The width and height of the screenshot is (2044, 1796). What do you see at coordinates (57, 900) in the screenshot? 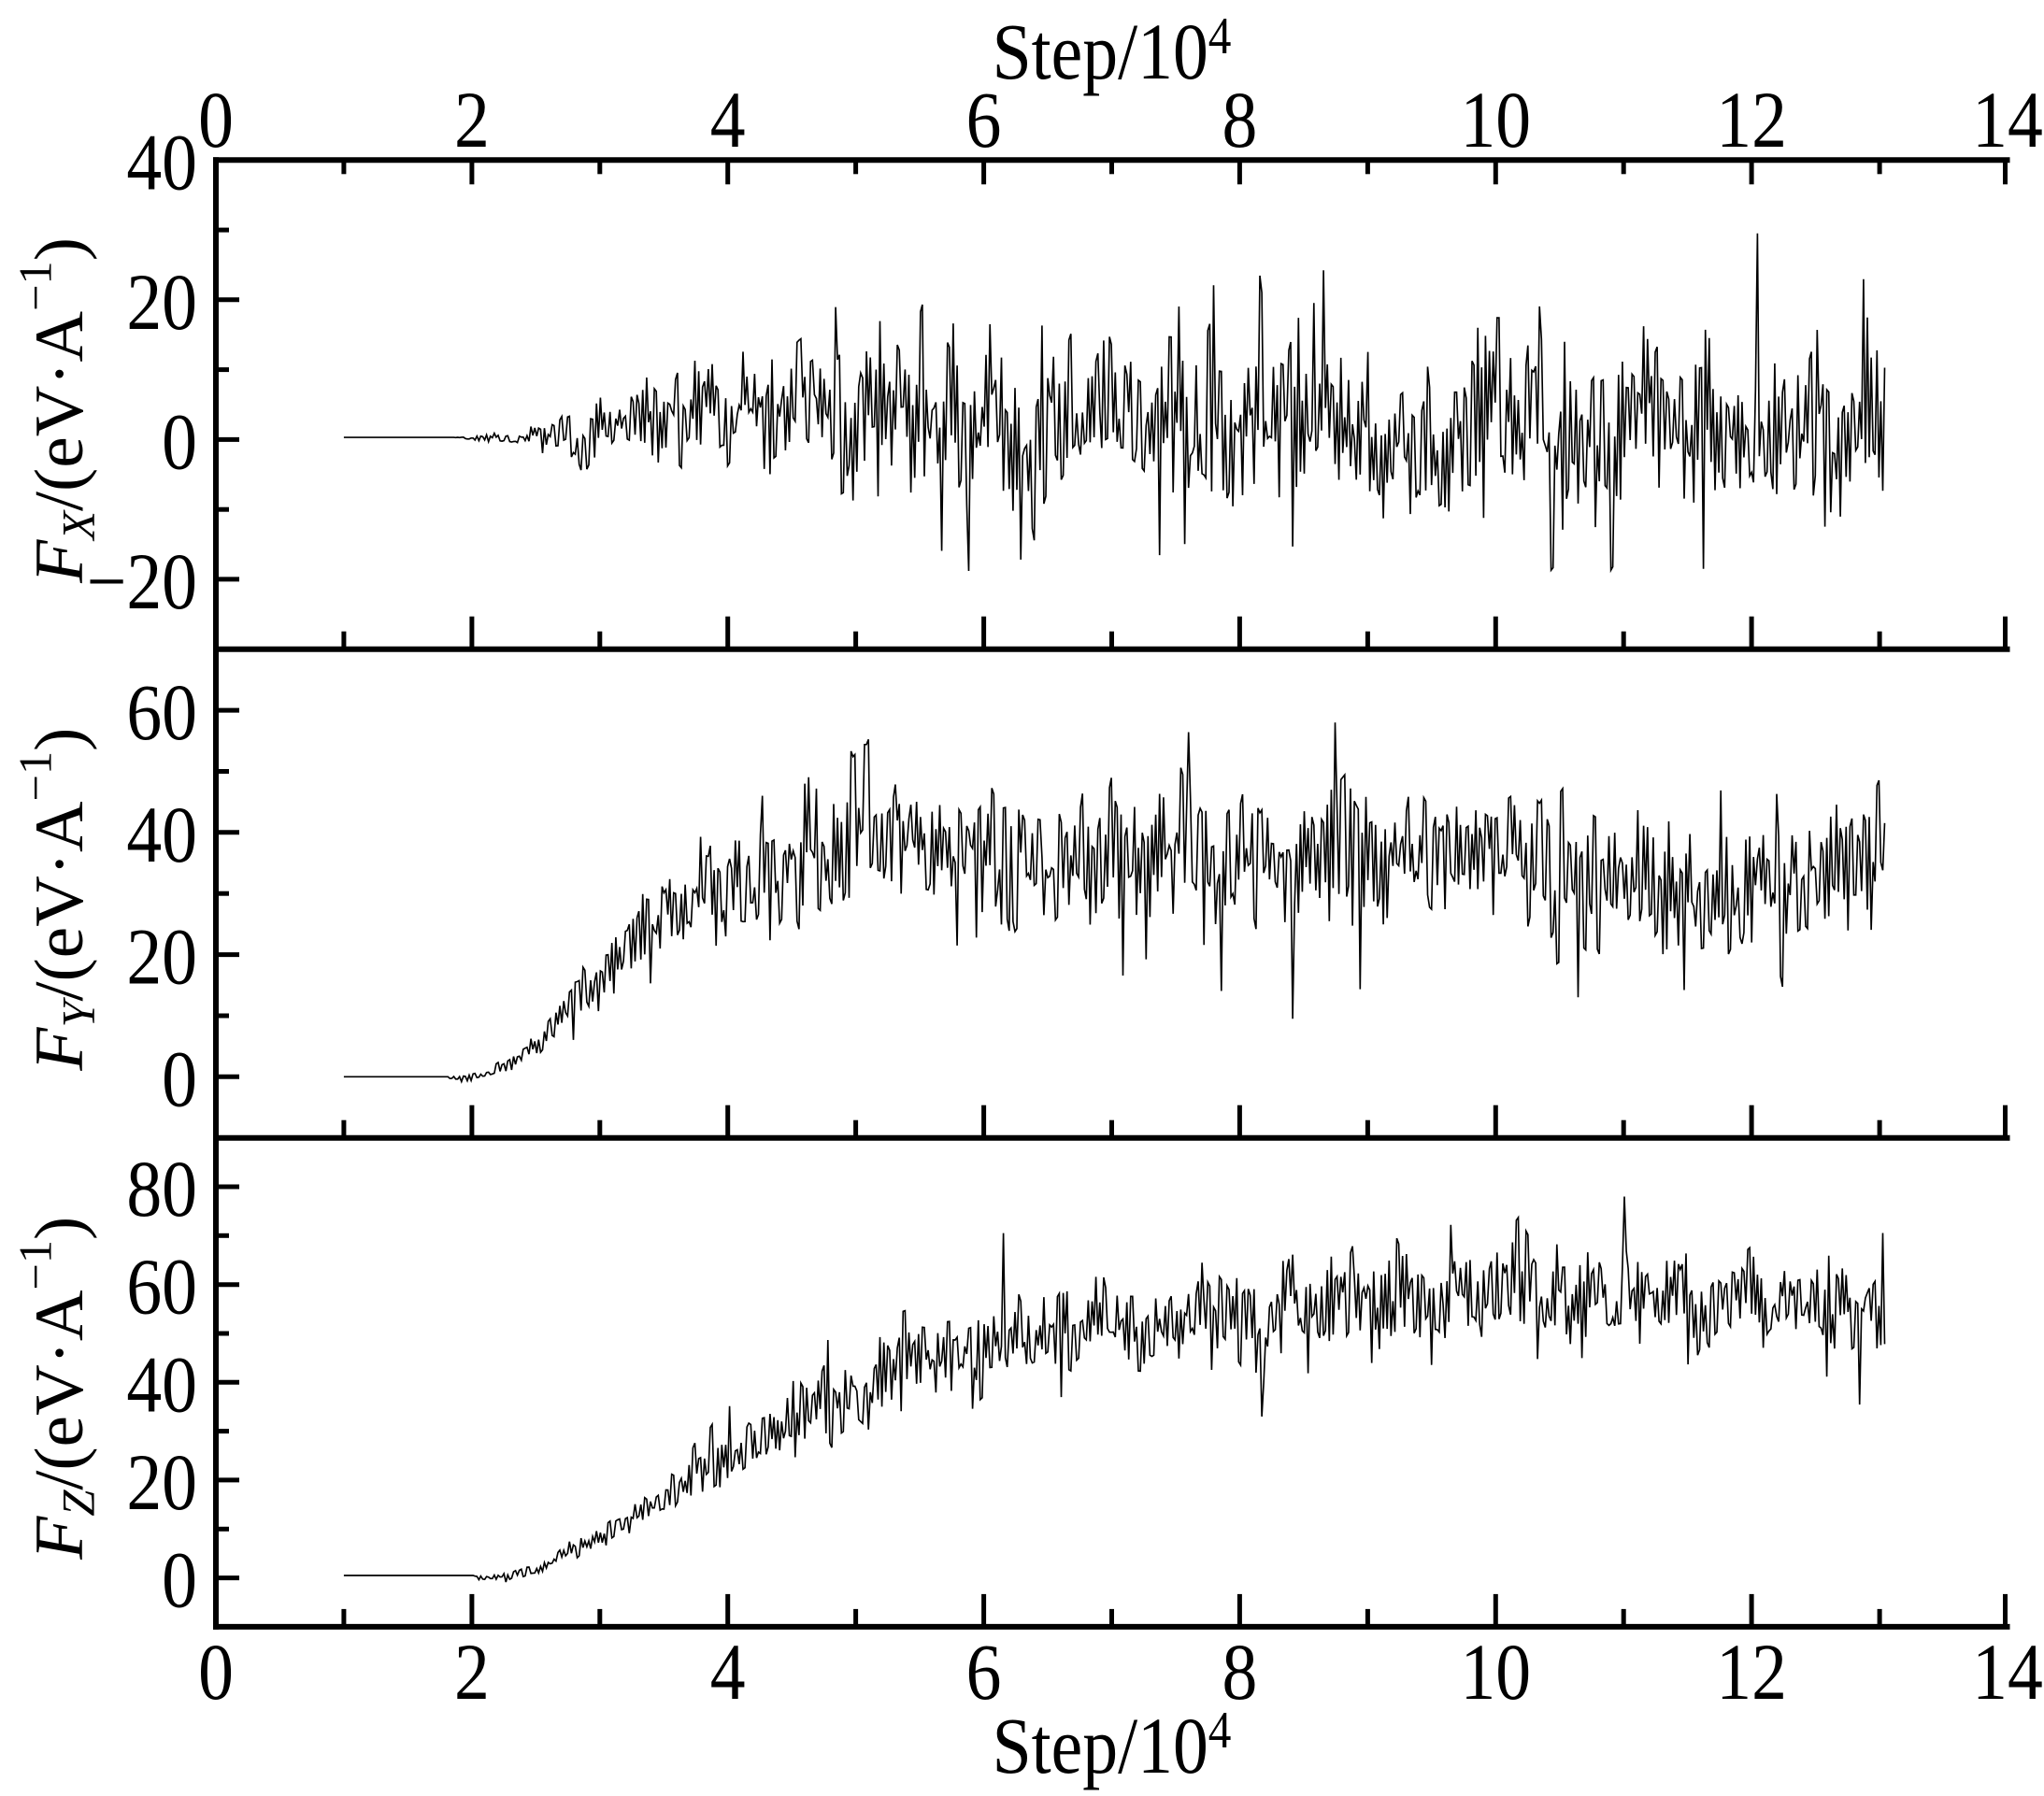
I see `svg-text: FY/(eV·A−1)` at bounding box center [57, 900].